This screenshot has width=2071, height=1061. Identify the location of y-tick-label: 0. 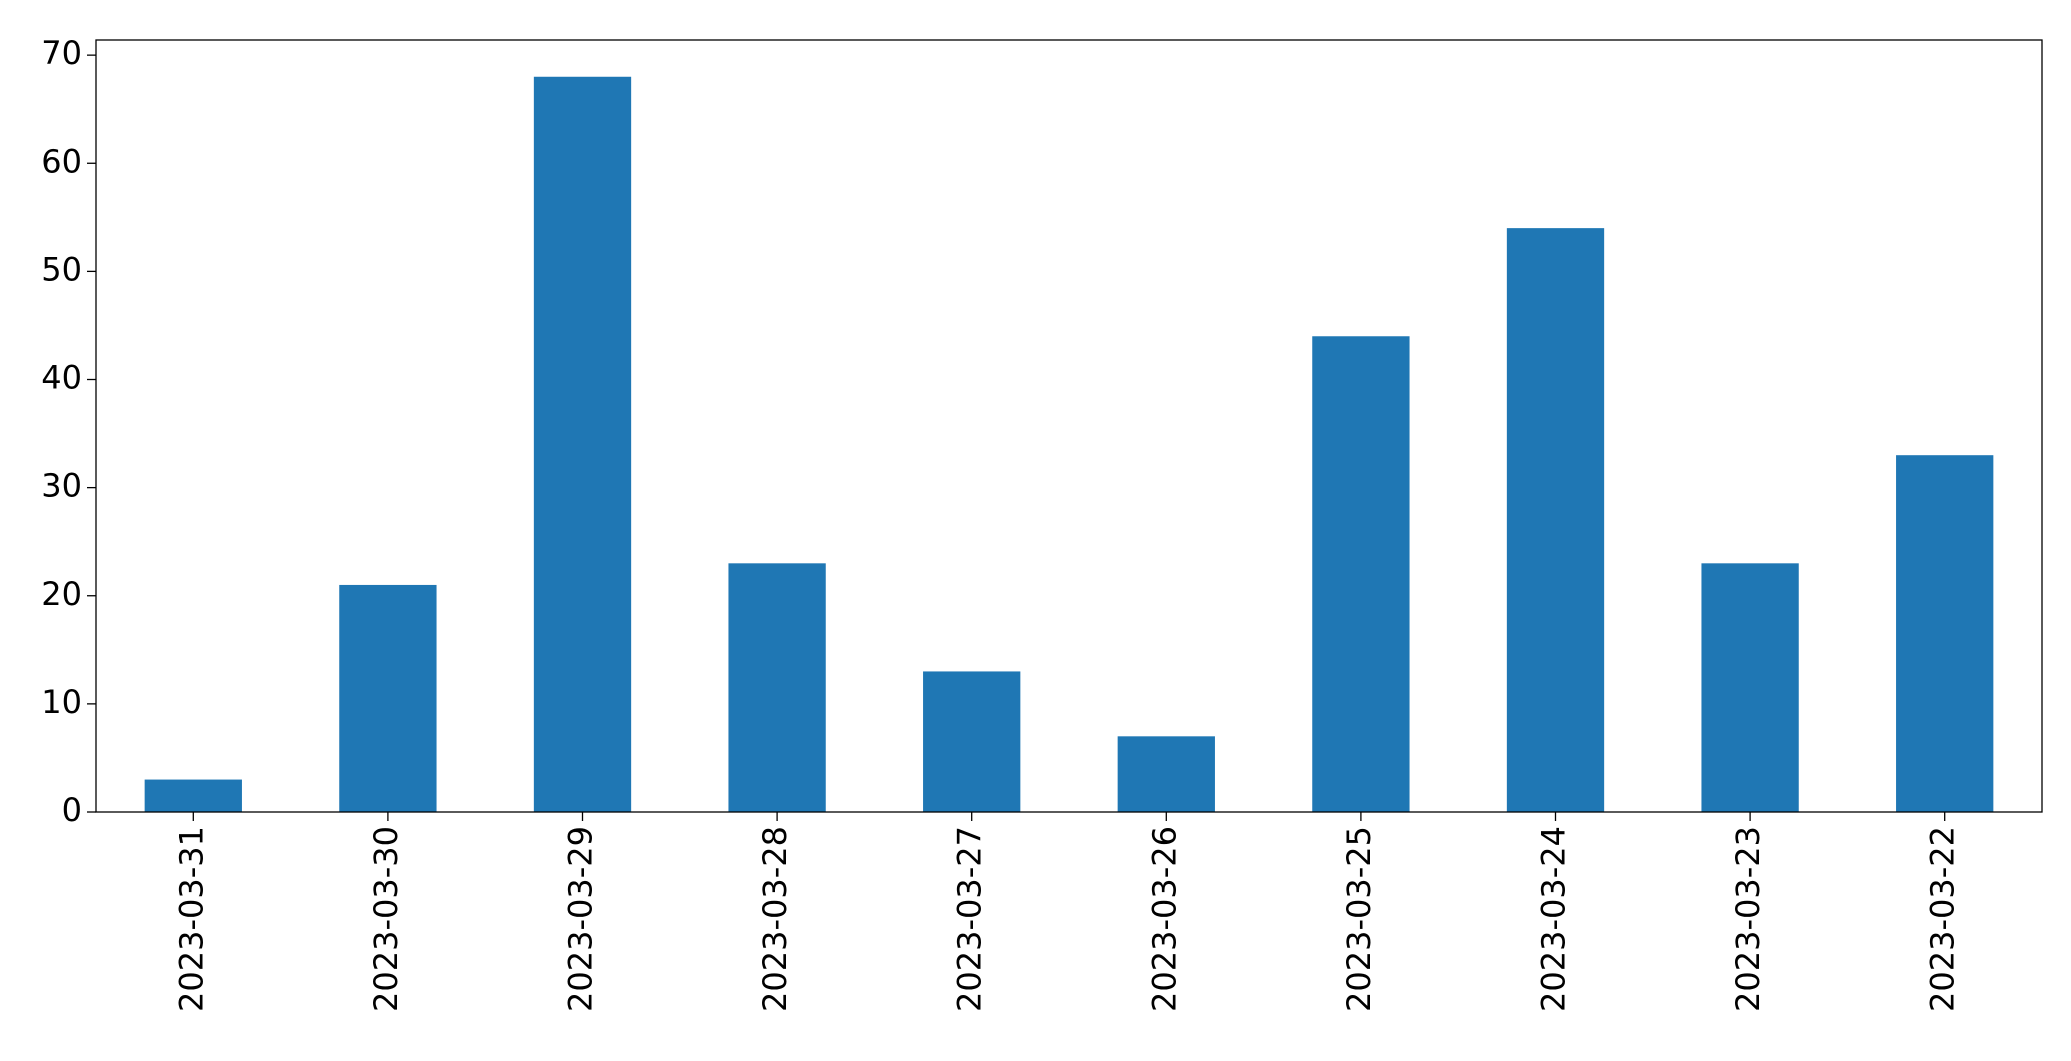
(72, 810).